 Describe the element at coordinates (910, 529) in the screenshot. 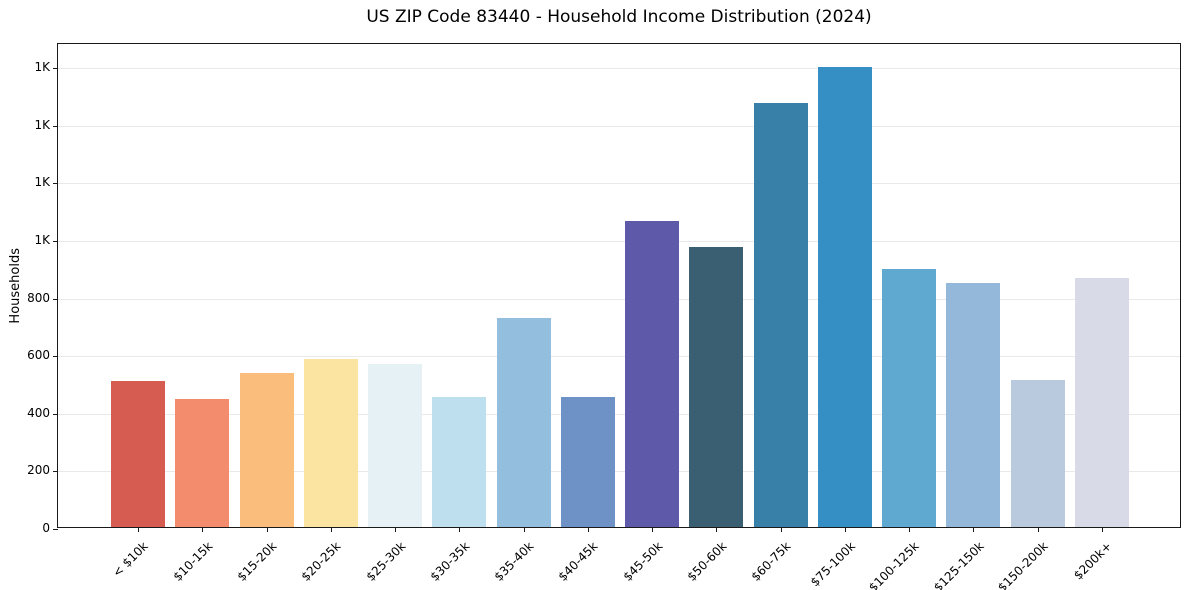

I see `x-tick-mark-$100-125k` at that location.